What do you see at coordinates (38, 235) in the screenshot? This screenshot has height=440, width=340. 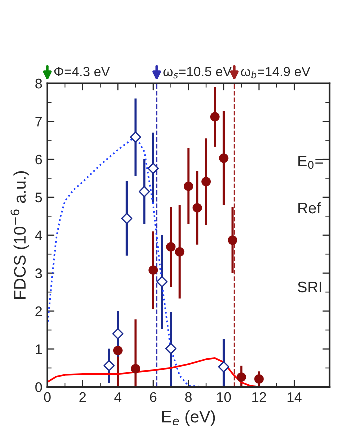 I see `y-tick-label: 4` at bounding box center [38, 235].